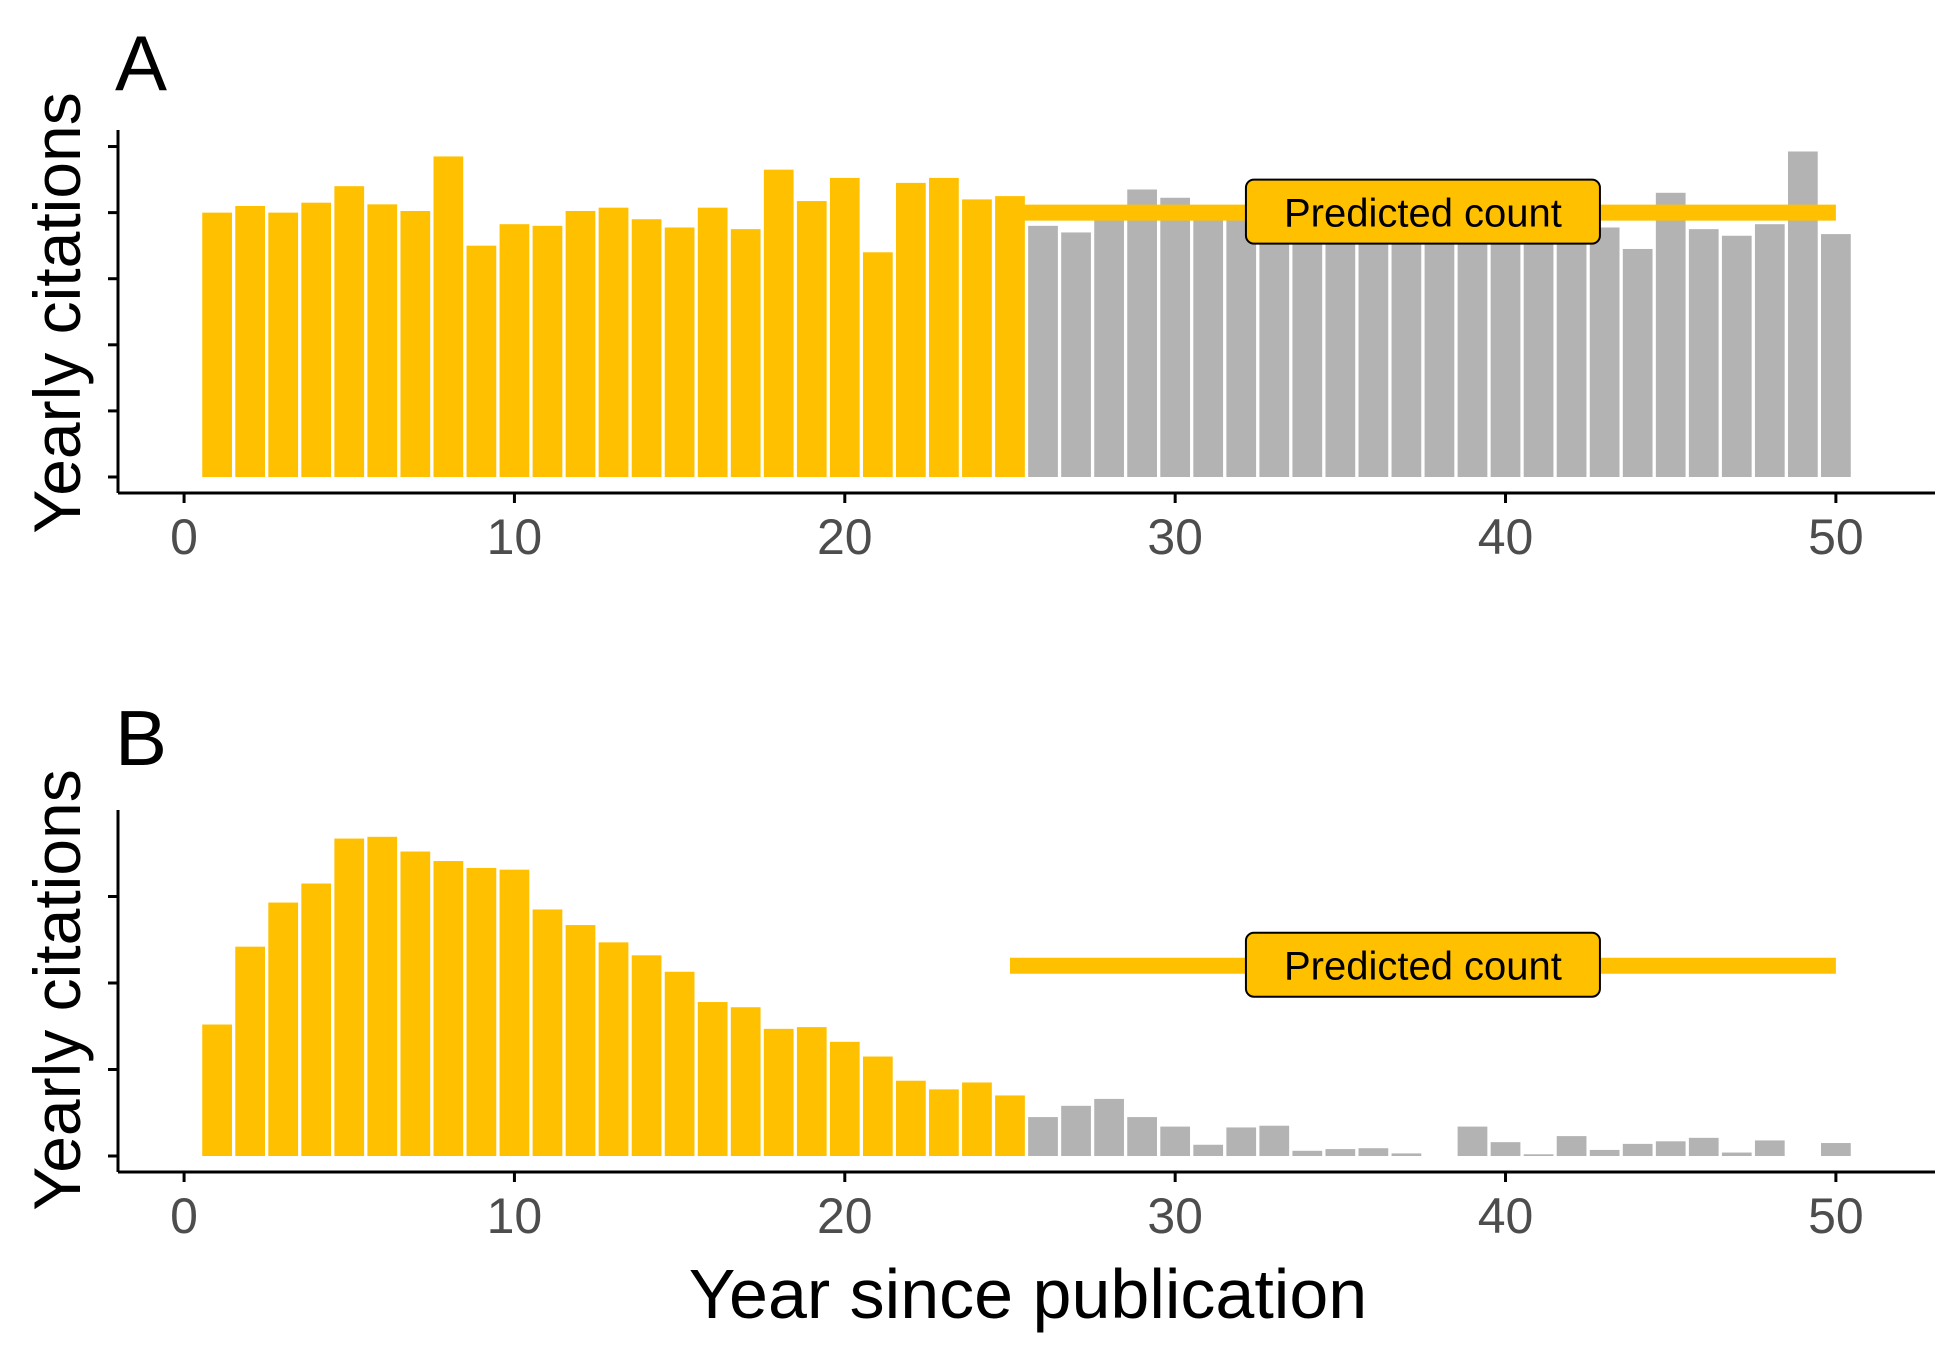 This screenshot has height=1350, width=1950. I want to click on x-tick-label-a-10: 10, so click(515, 537).